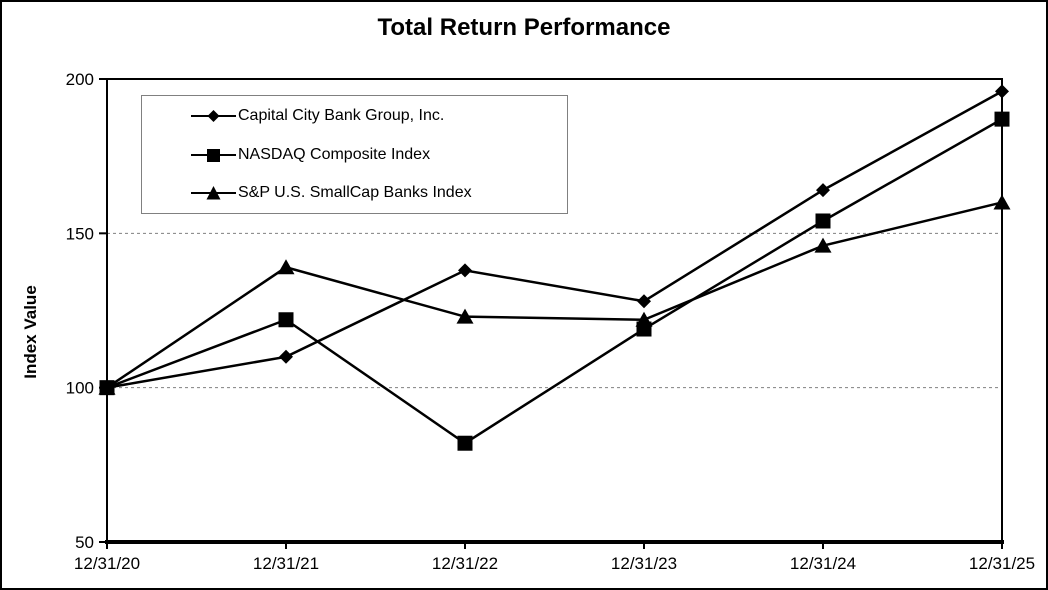 The height and width of the screenshot is (590, 1048). What do you see at coordinates (107, 563) in the screenshot?
I see `x-tick-label-0: 12/31/20` at bounding box center [107, 563].